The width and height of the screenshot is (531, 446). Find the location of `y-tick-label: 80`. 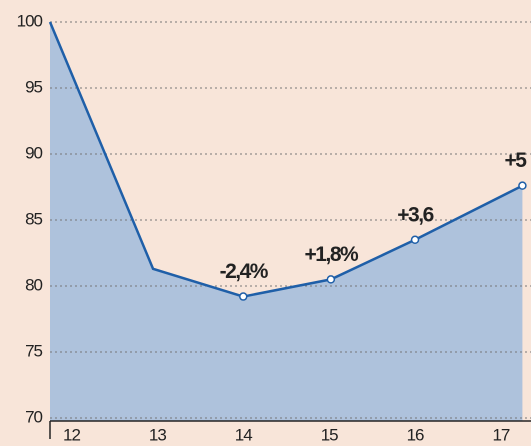

y-tick-label: 80 is located at coordinates (33, 284).